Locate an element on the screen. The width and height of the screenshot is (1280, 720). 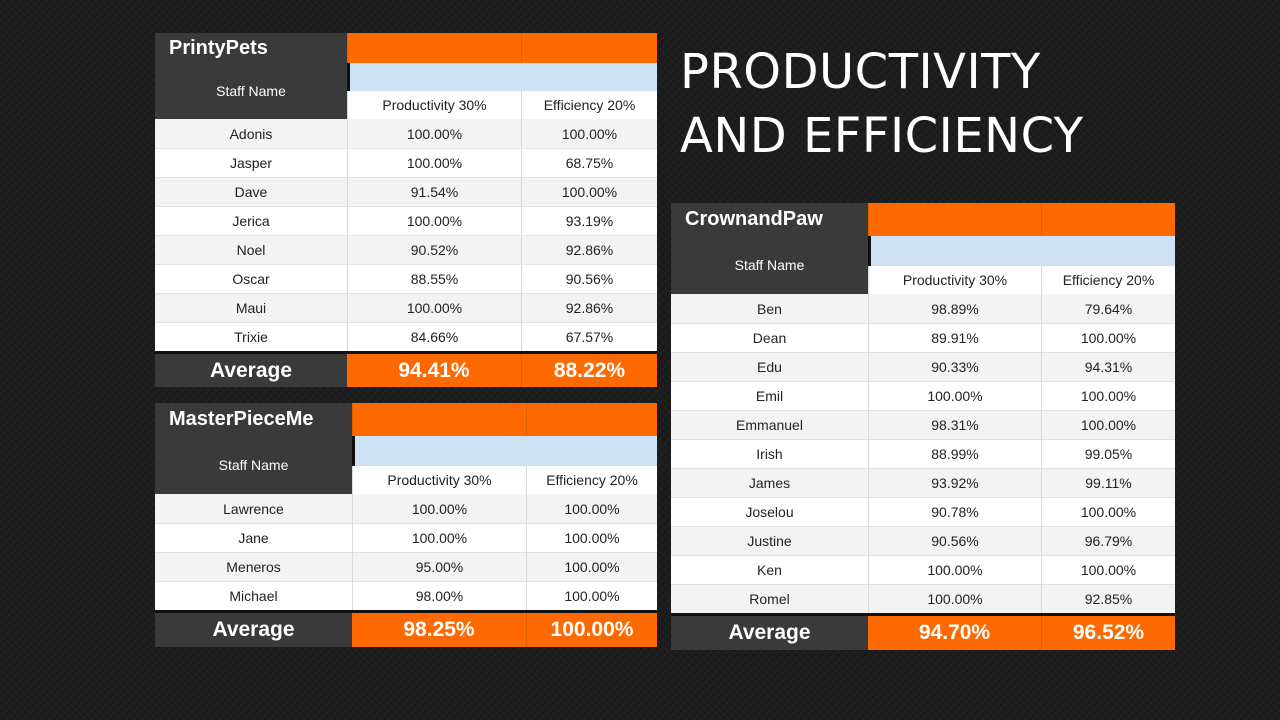
staff-name-cell: Lawrence is located at coordinates (253, 508).